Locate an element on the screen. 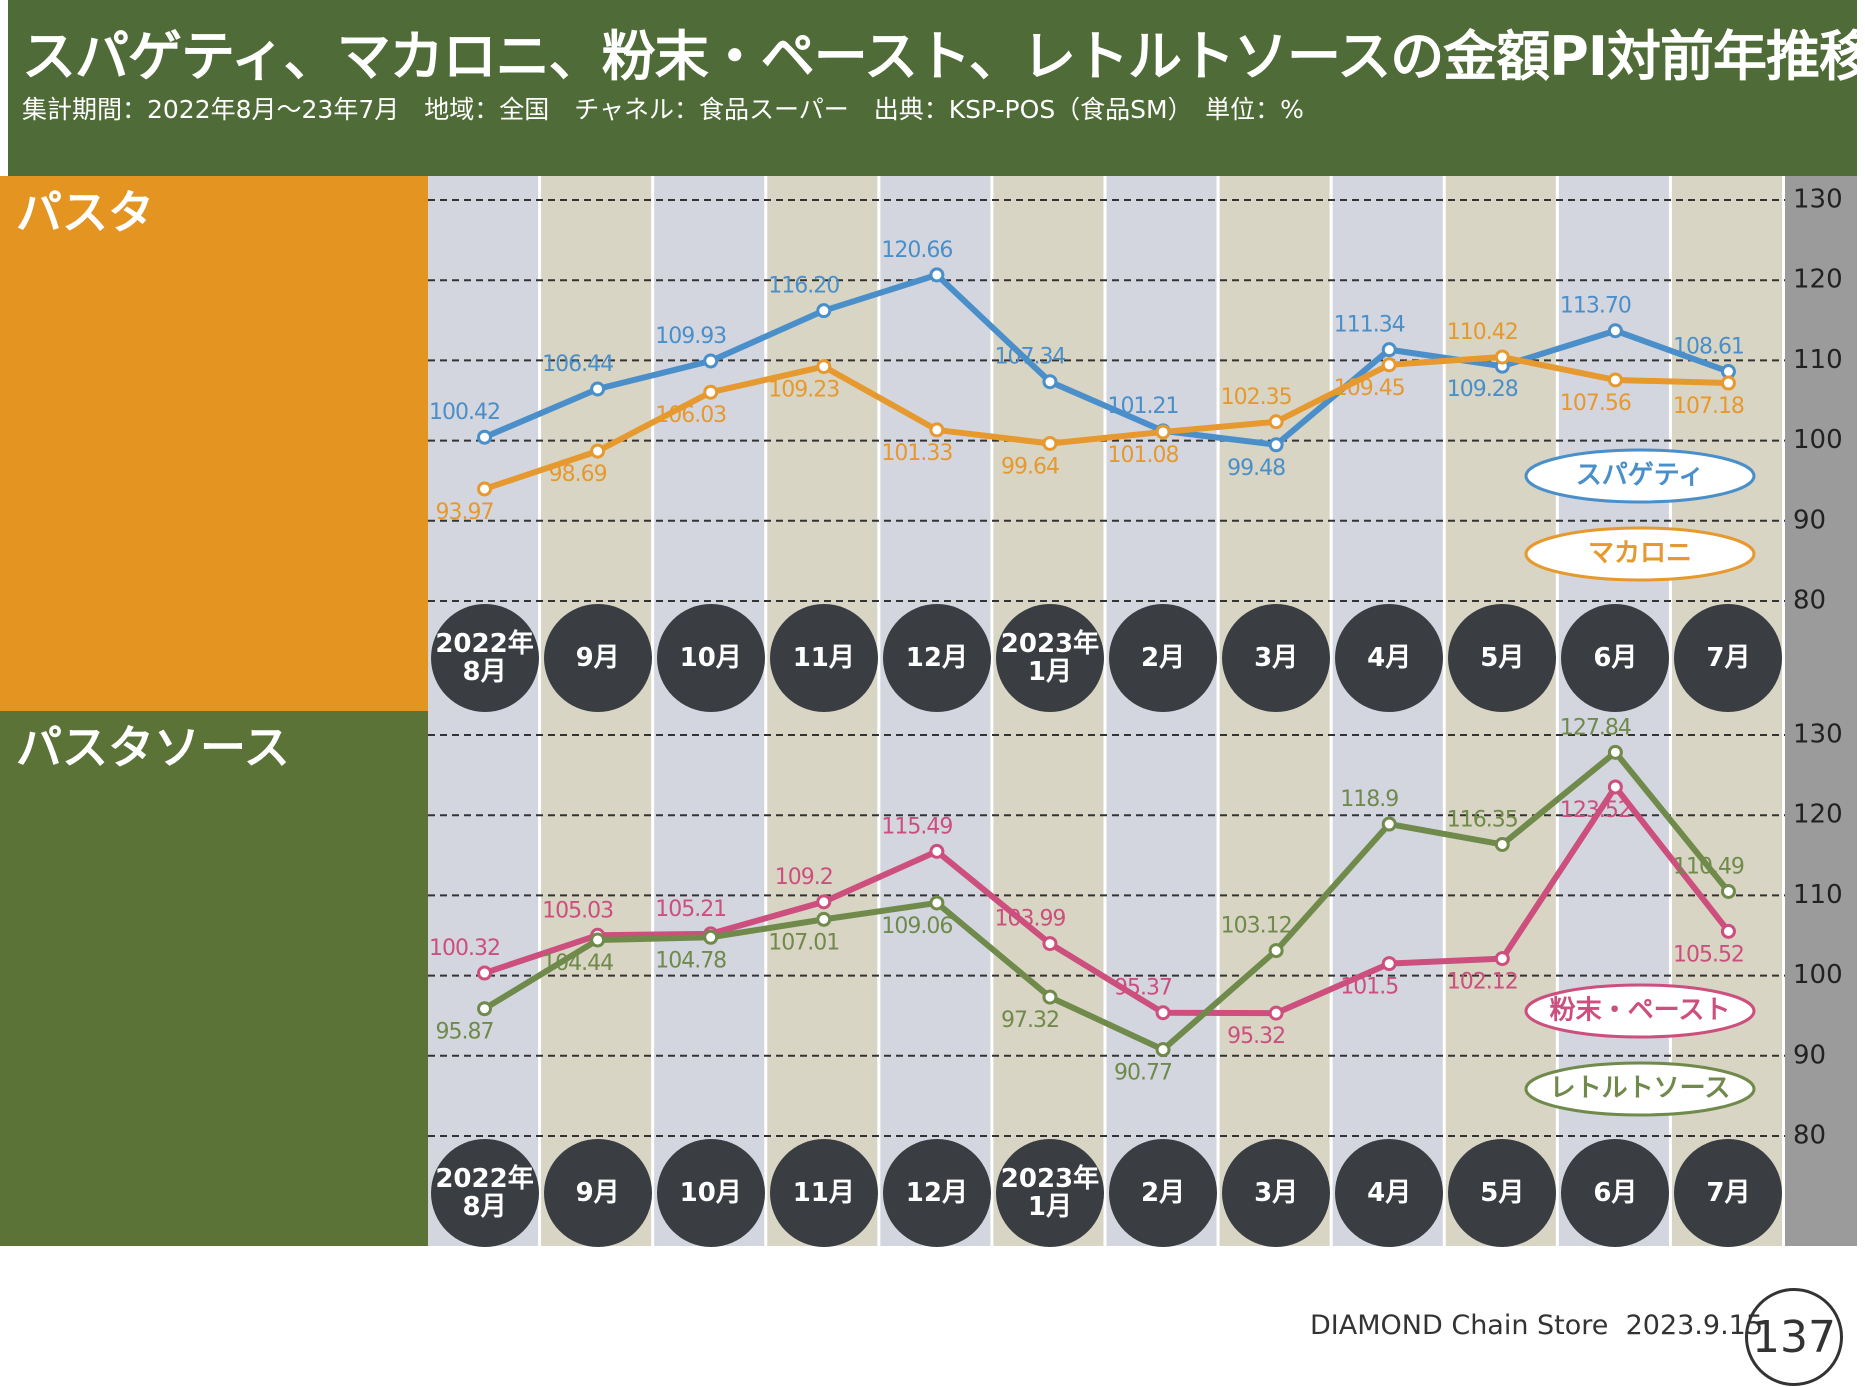  data-label: 105.03 is located at coordinates (577, 910).